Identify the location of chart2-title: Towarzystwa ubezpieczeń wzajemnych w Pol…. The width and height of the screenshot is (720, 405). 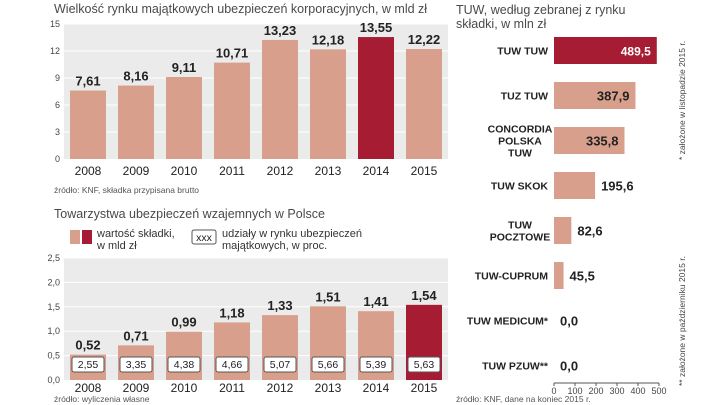
(189, 214).